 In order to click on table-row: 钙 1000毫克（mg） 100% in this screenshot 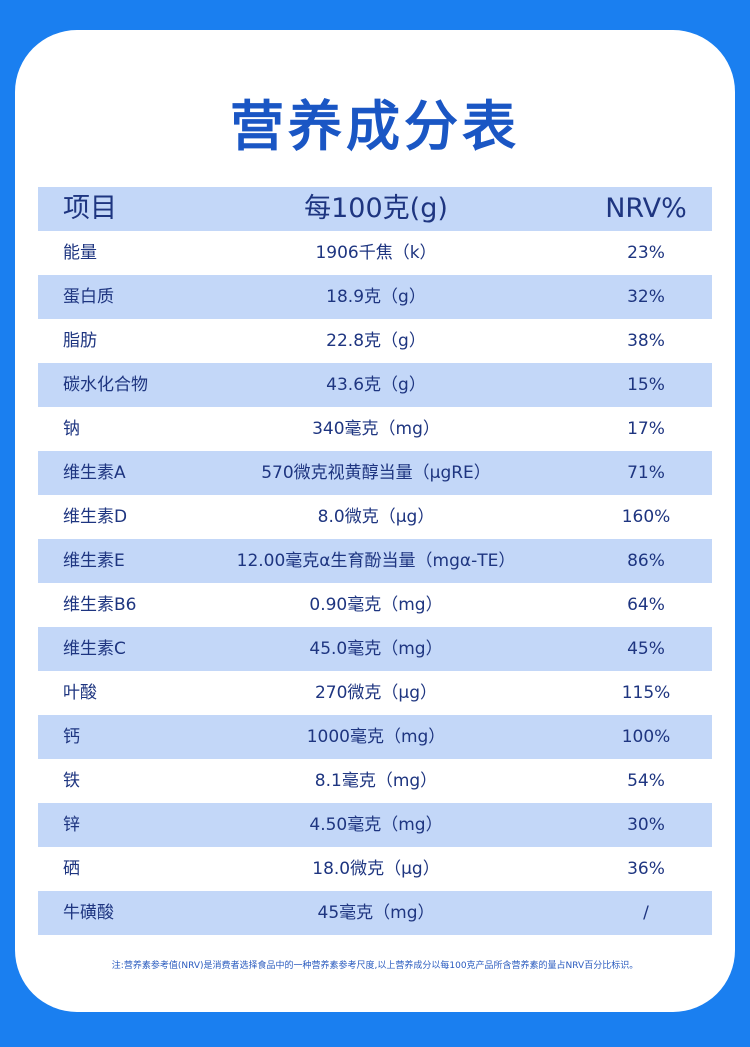, I will do `click(375, 737)`.